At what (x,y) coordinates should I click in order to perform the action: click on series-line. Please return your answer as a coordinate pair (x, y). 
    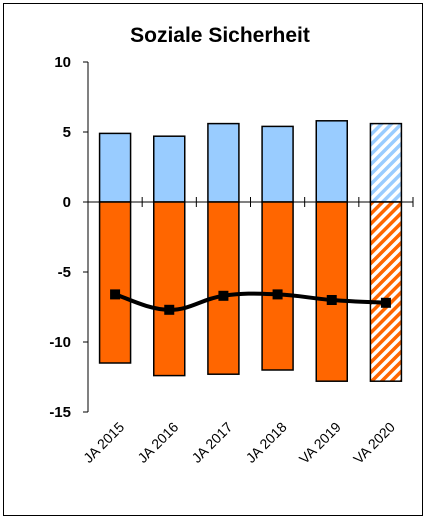
    Looking at the image, I should click on (250, 301).